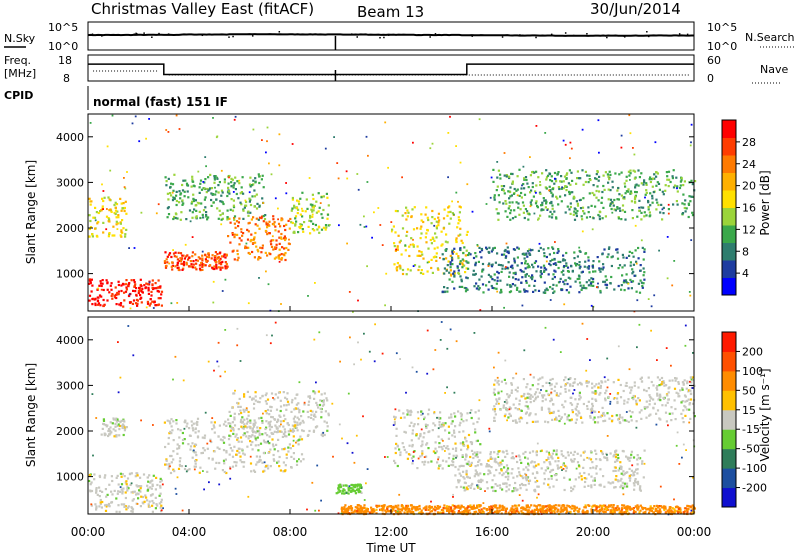 Image resolution: width=800 pixels, height=554 pixels. What do you see at coordinates (526, 35) in the screenshot?
I see `nsearch-point` at bounding box center [526, 35].